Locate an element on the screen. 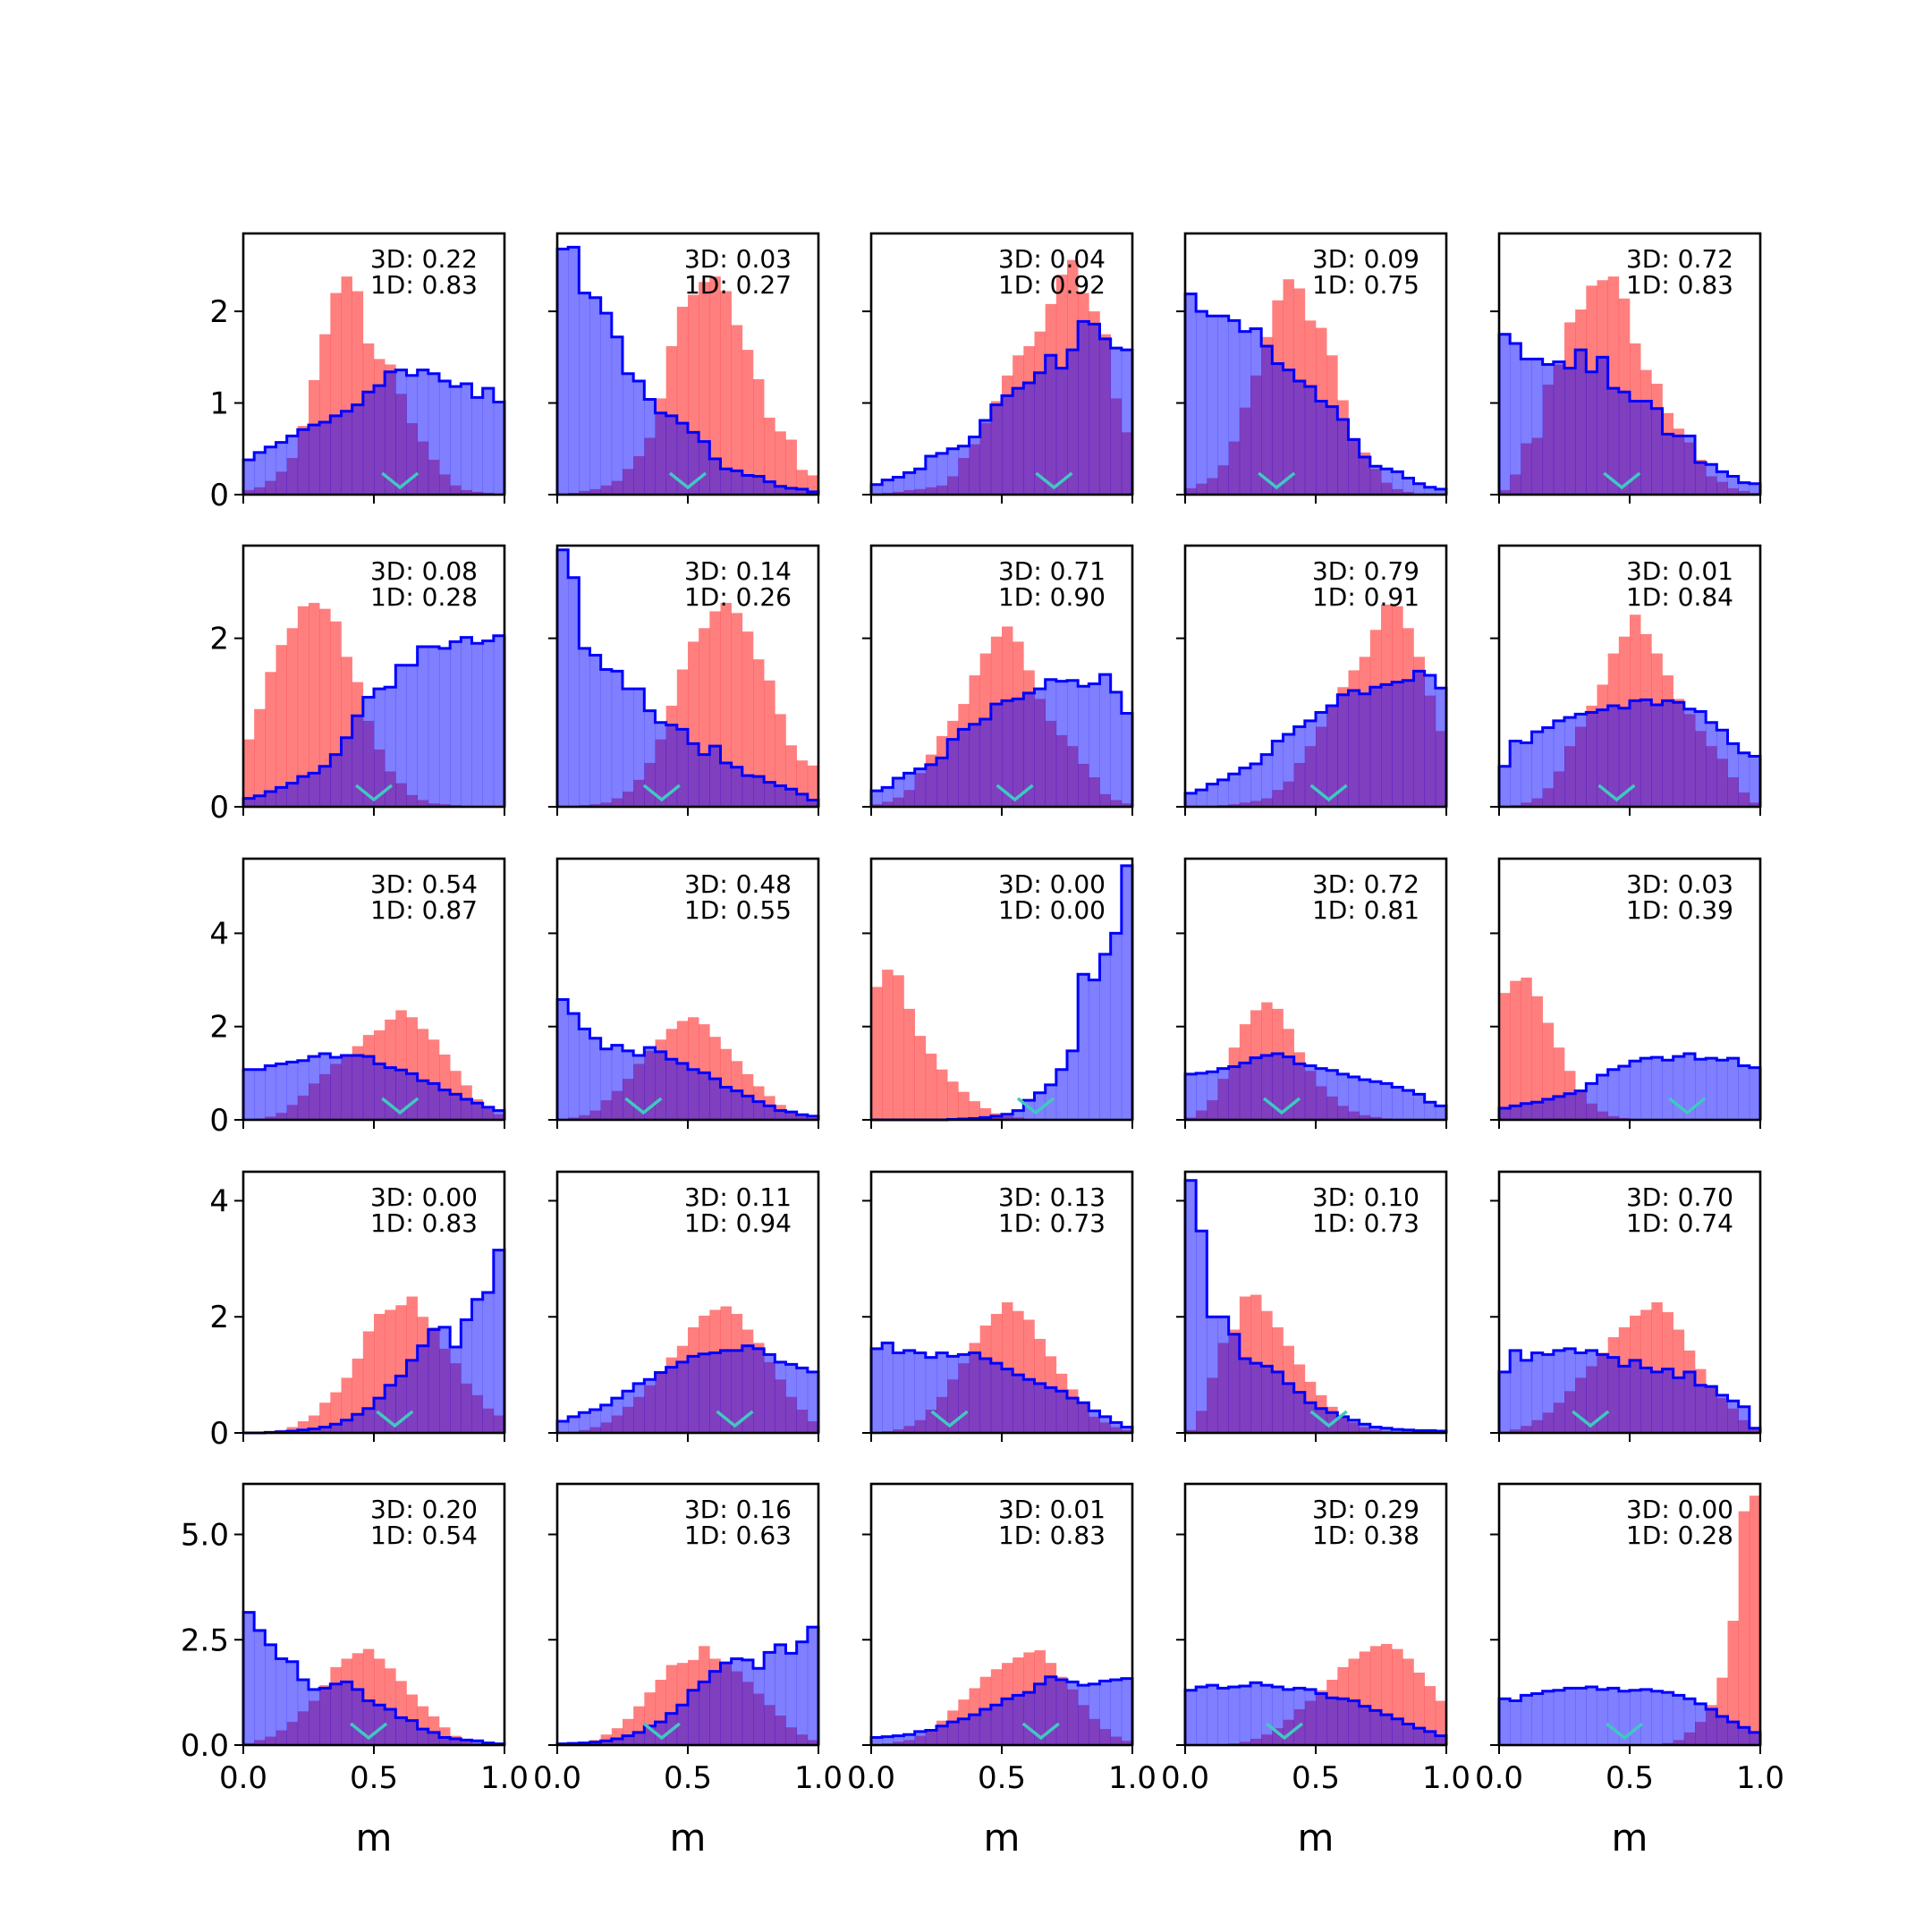 This screenshot has width=1932, height=1932. annotation-3d: 3D: 0.22 is located at coordinates (424, 259).